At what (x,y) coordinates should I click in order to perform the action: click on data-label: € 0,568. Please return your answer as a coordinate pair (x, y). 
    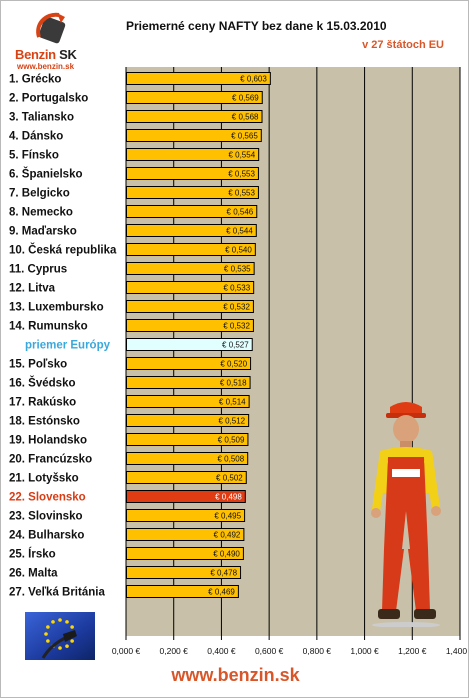
    Looking at the image, I should click on (245, 117).